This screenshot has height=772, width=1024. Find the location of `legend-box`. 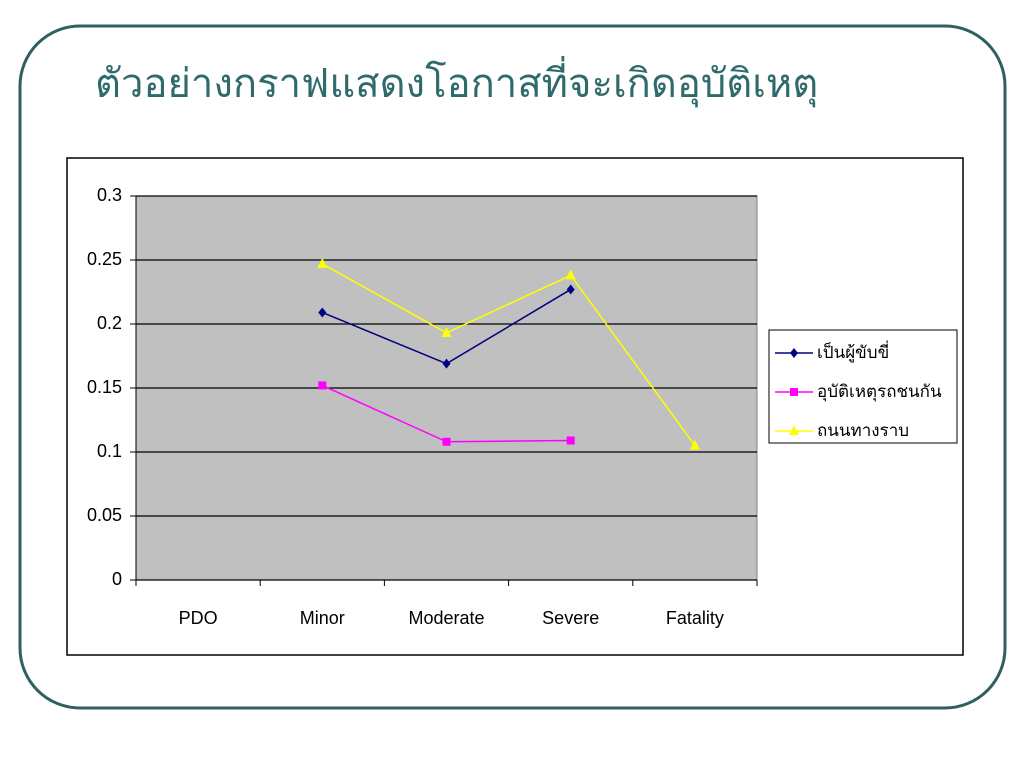

legend-box is located at coordinates (863, 386).